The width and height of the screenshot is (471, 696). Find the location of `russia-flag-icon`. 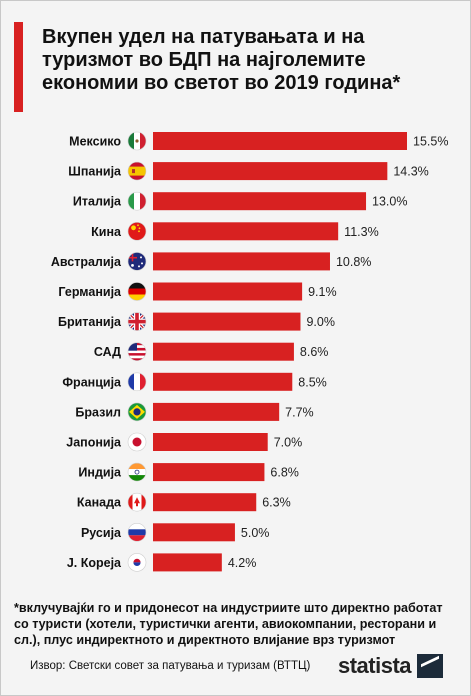

russia-flag-icon is located at coordinates (137, 532).